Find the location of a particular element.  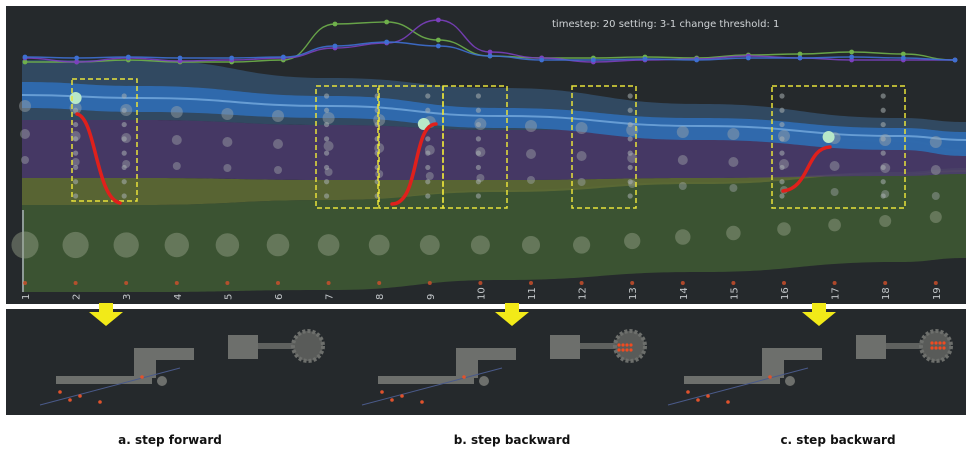

robot-scene-a is located at coordinates (182, 367).